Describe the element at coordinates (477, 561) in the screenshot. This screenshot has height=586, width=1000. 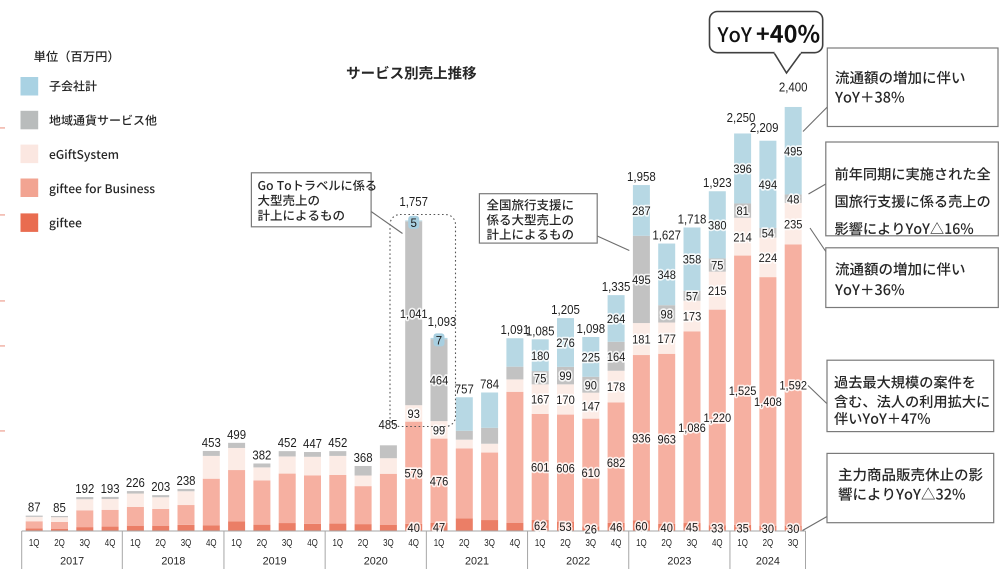
I see `svg-text: 2021` at that location.